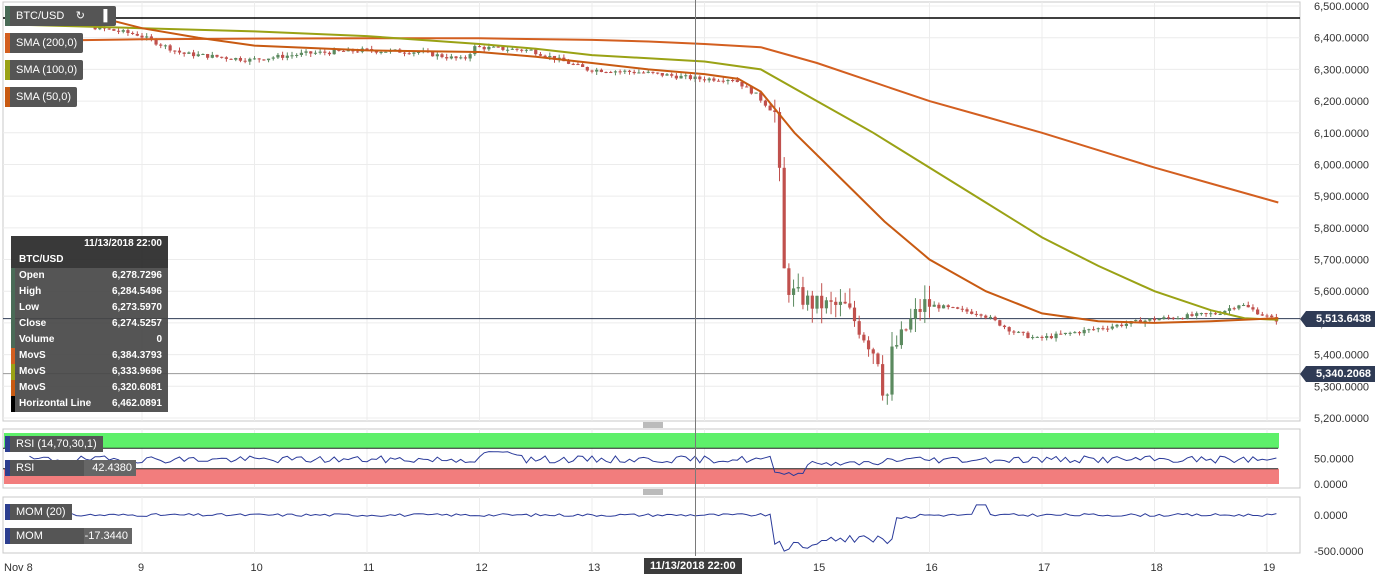  What do you see at coordinates (89, 260) in the screenshot?
I see `data-window-symbol: BTC/USD` at bounding box center [89, 260].